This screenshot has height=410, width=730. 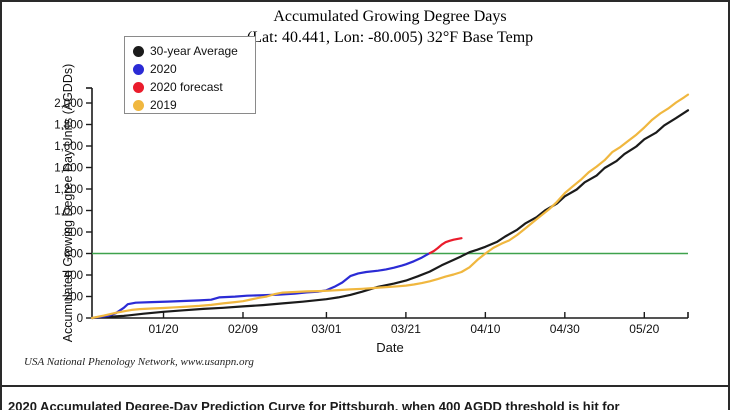 What do you see at coordinates (365, 386) in the screenshot?
I see `caption-divider` at bounding box center [365, 386].